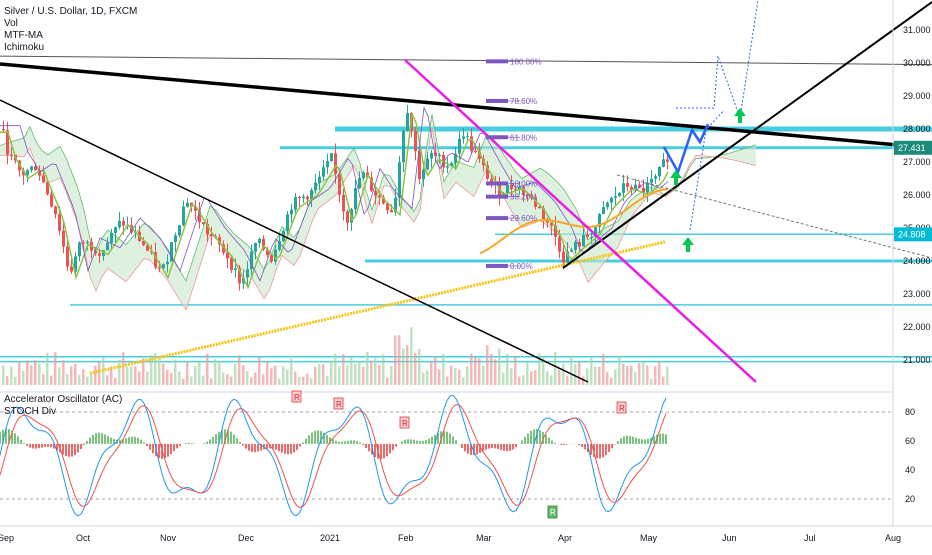  What do you see at coordinates (523, 101) in the screenshot?
I see `fib-level-label: 78.60%` at bounding box center [523, 101].